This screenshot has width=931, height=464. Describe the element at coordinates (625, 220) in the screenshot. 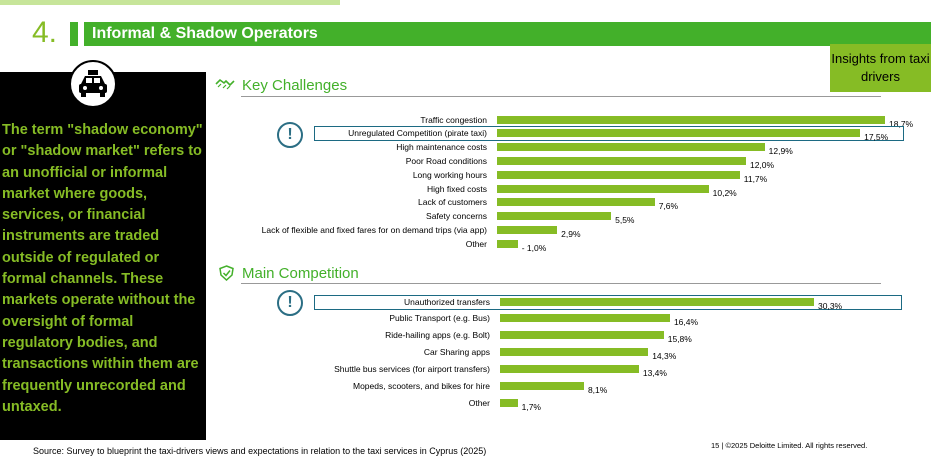

I see `value-label: 5,5%` at that location.